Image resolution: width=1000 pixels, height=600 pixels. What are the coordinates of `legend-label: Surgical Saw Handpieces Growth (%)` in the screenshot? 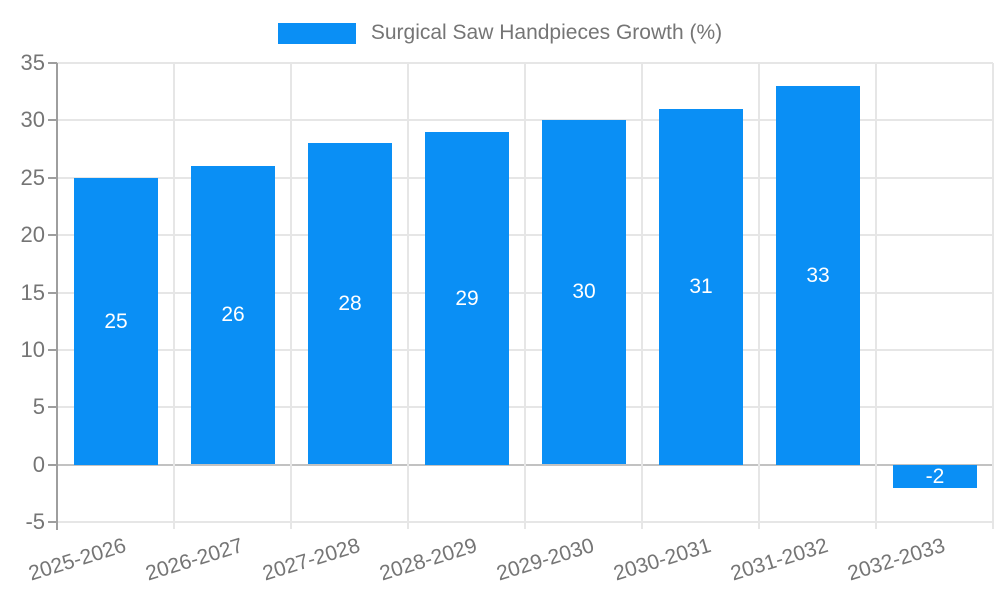 It's located at (546, 32).